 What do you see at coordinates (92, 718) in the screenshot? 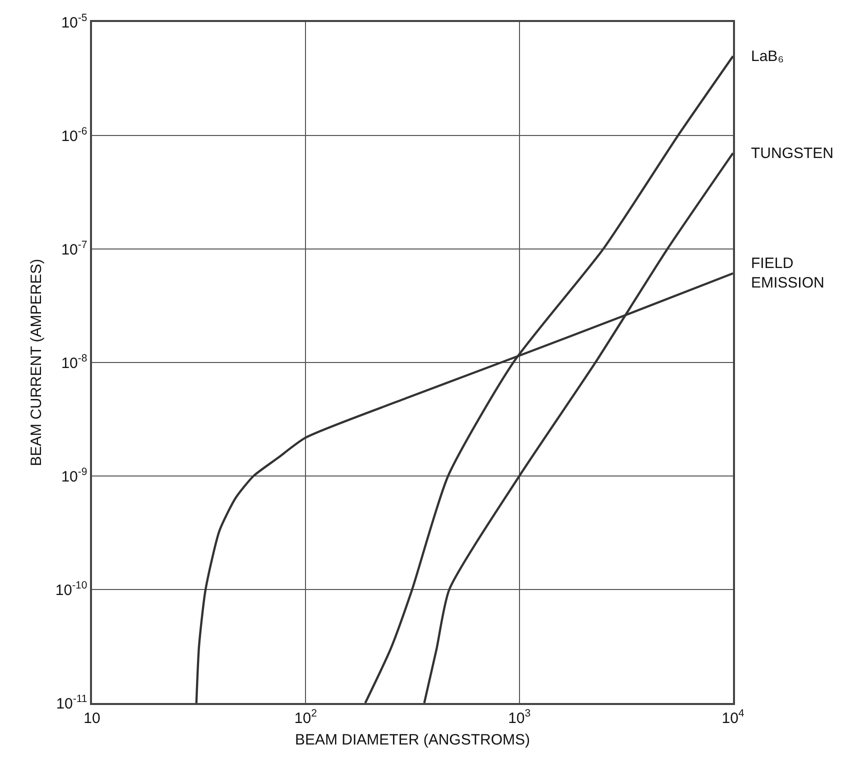
I see `x-tick-label: 10` at bounding box center [92, 718].